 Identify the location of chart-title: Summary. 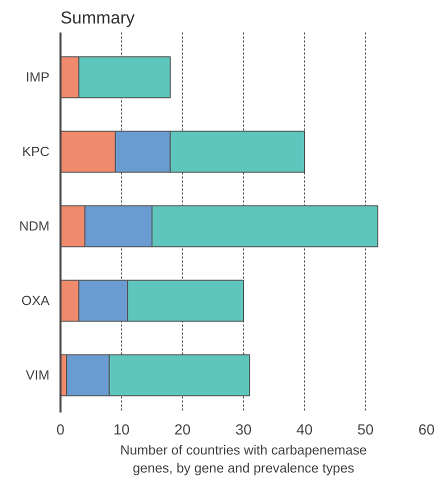
(97, 18).